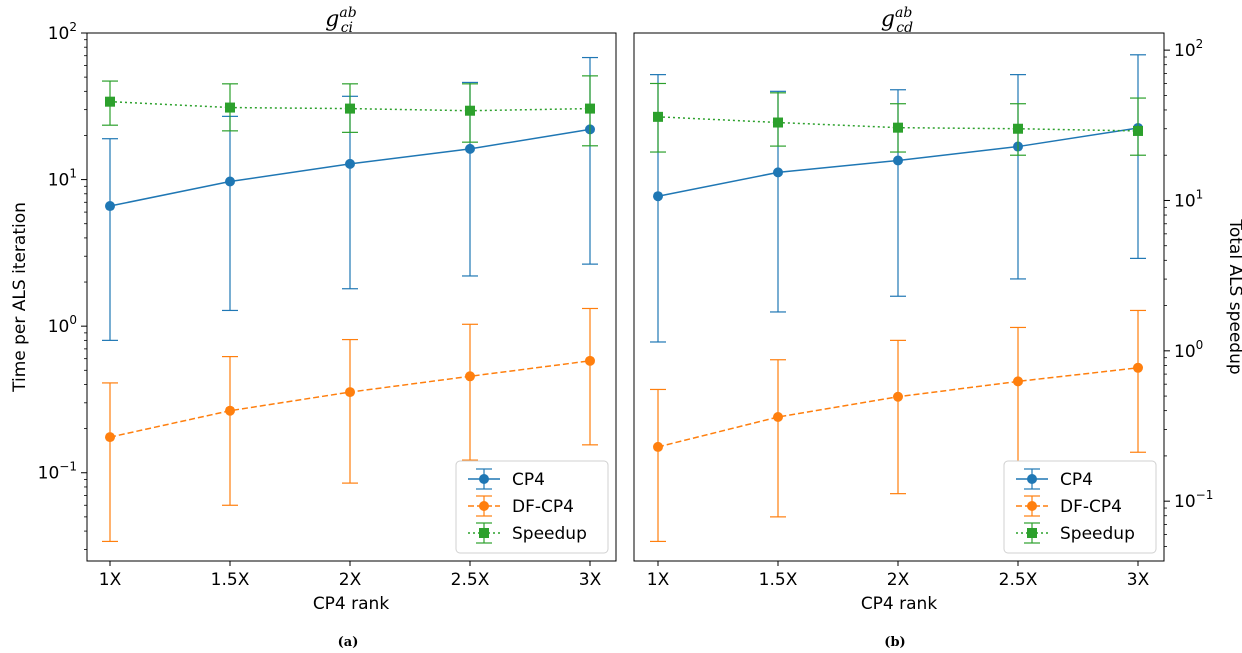 Image resolution: width=1242 pixels, height=653 pixels. Describe the element at coordinates (904, 28) in the screenshot. I see `panel-b-title-sub: cd` at that location.